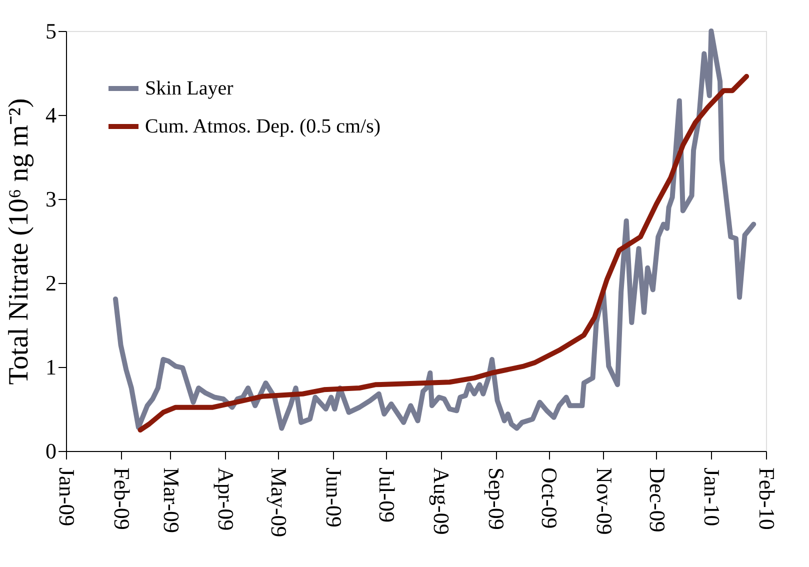 This screenshot has width=809, height=567. I want to click on x-tick-label: Oct-09, so click(549, 498).